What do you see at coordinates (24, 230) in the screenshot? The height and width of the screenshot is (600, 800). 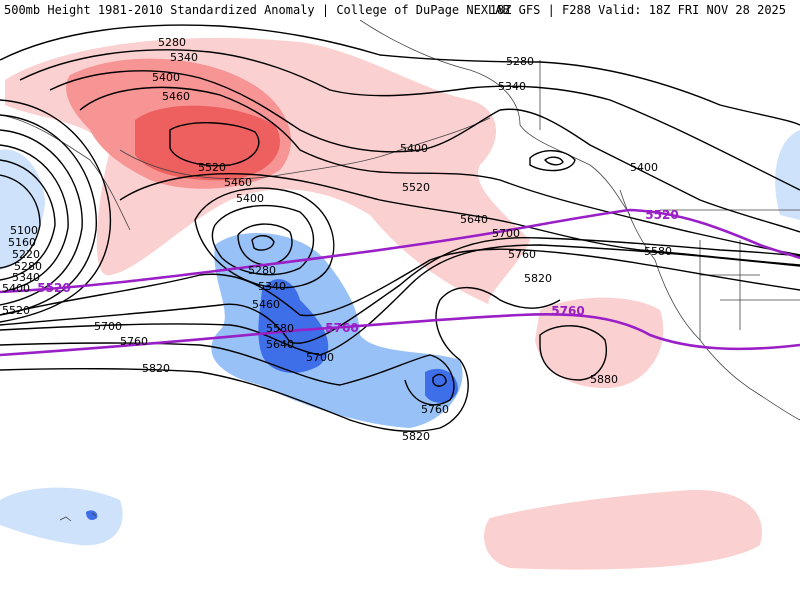 I see `contour-label: 5100` at bounding box center [24, 230].